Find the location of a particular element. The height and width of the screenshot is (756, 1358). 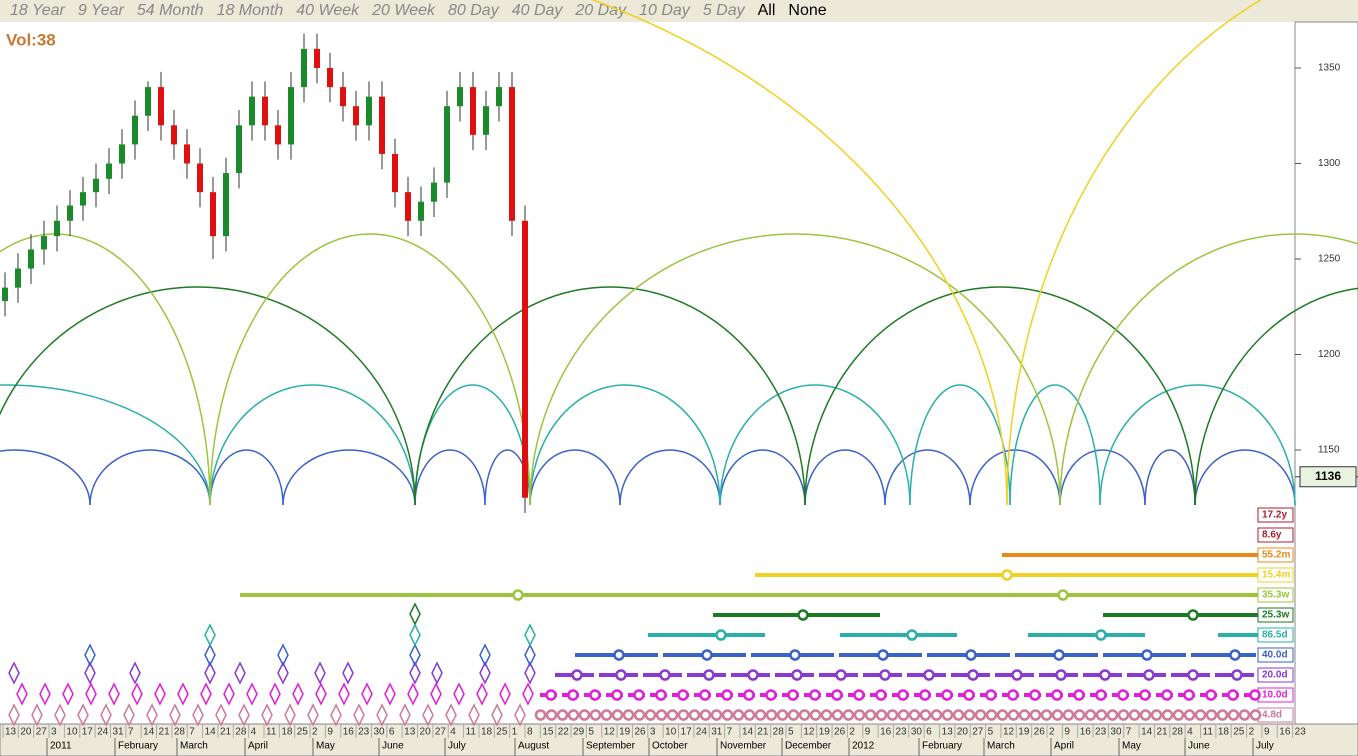

toolbar-button: 40 Day is located at coordinates (538, 10).